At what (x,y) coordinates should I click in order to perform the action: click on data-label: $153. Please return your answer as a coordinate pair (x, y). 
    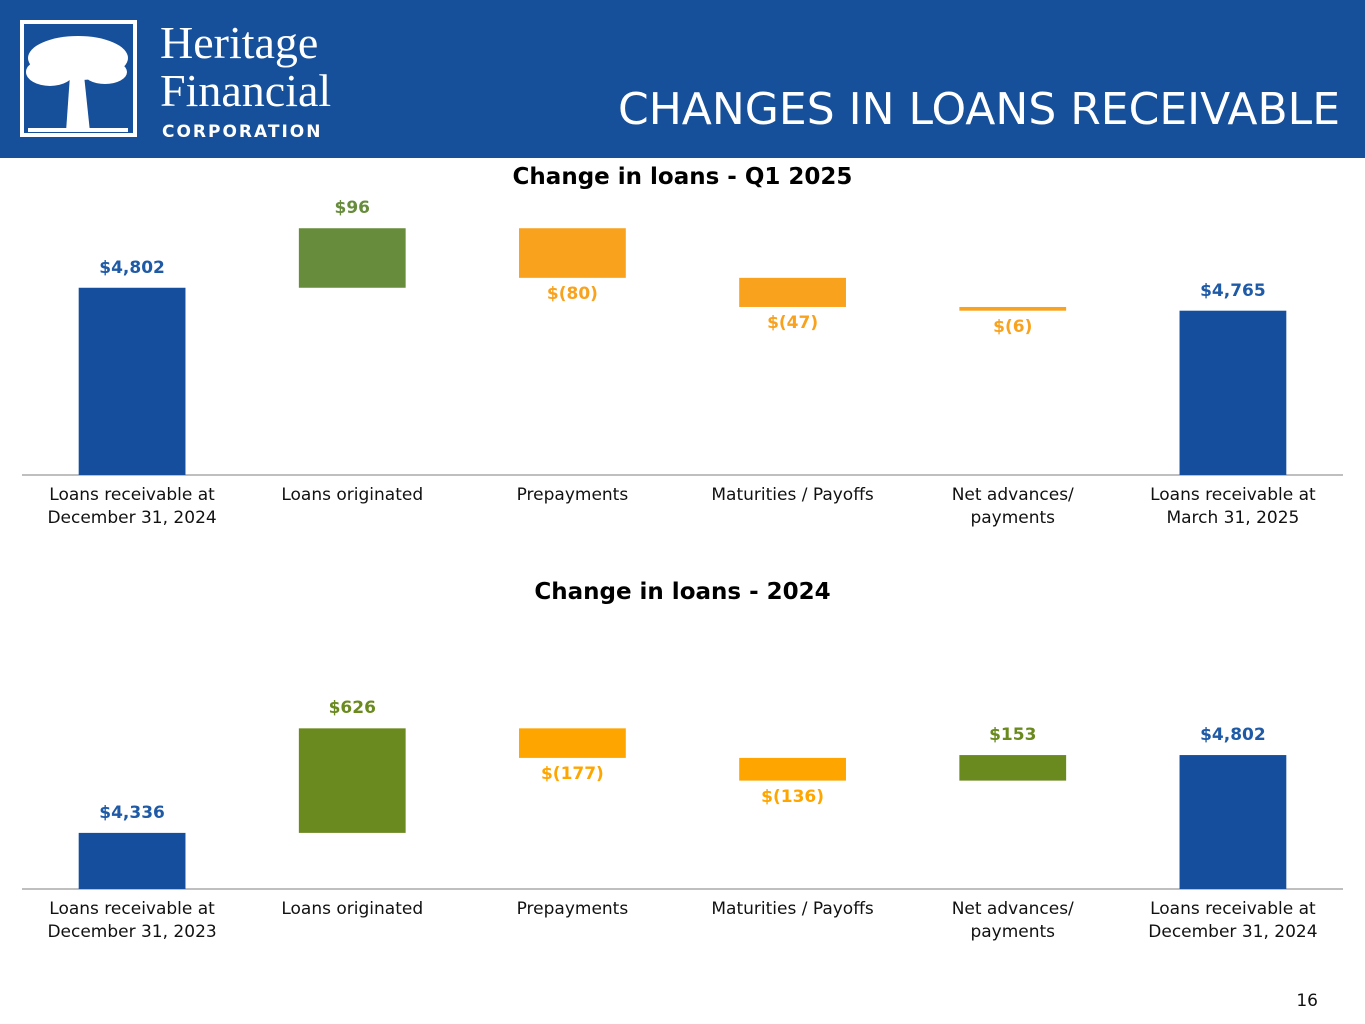
    Looking at the image, I should click on (1013, 735).